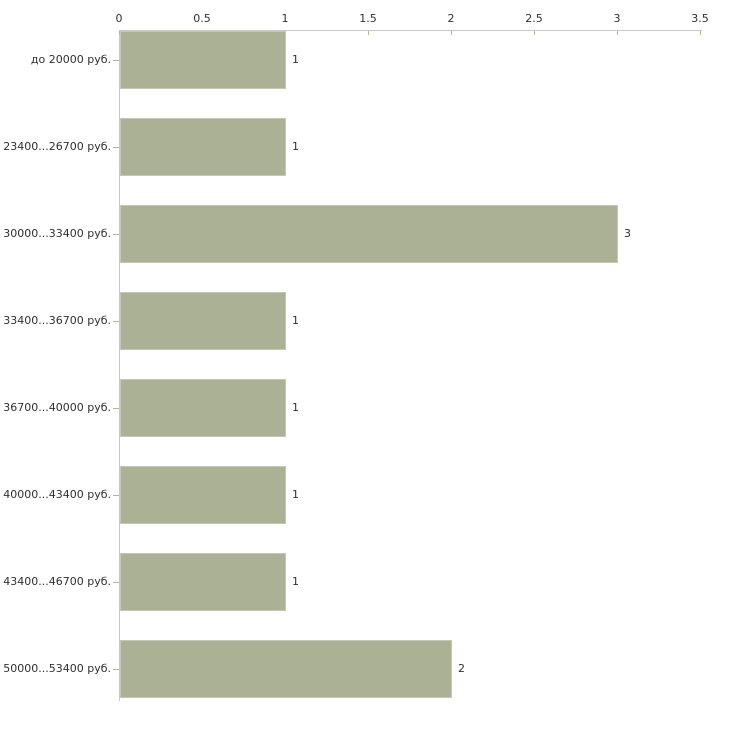  Describe the element at coordinates (202, 18) in the screenshot. I see `x-tick-label: 0.5` at that location.